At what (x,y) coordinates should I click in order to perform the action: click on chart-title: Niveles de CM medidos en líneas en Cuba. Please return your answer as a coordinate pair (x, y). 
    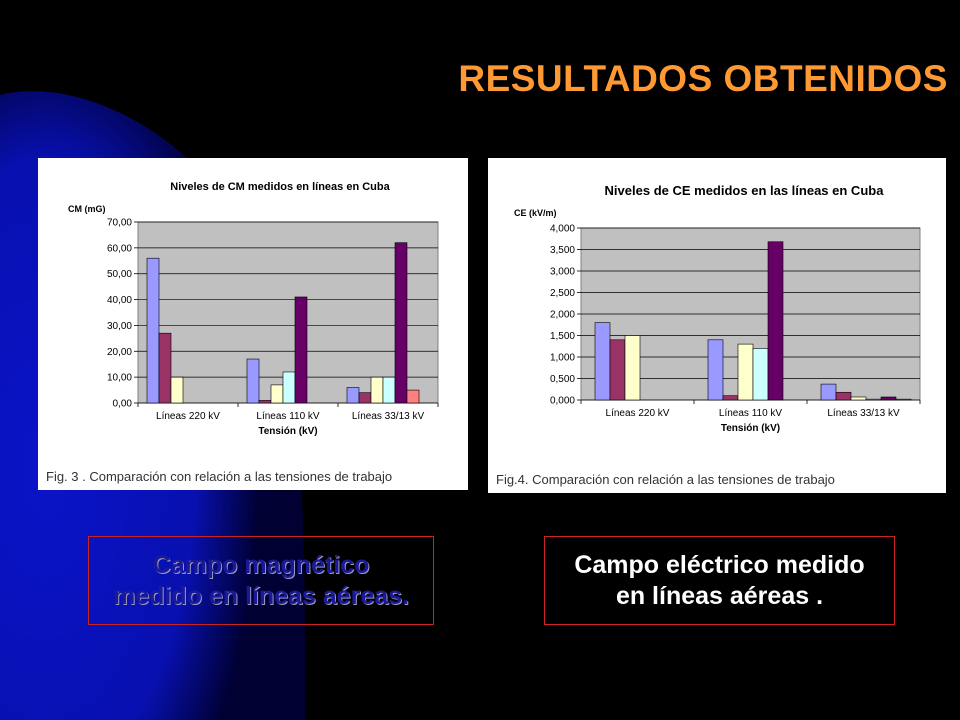
    Looking at the image, I should click on (280, 187).